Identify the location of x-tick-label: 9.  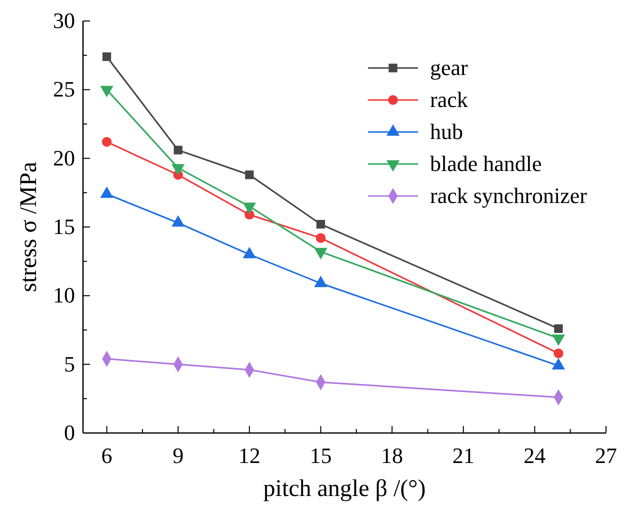
(178, 455).